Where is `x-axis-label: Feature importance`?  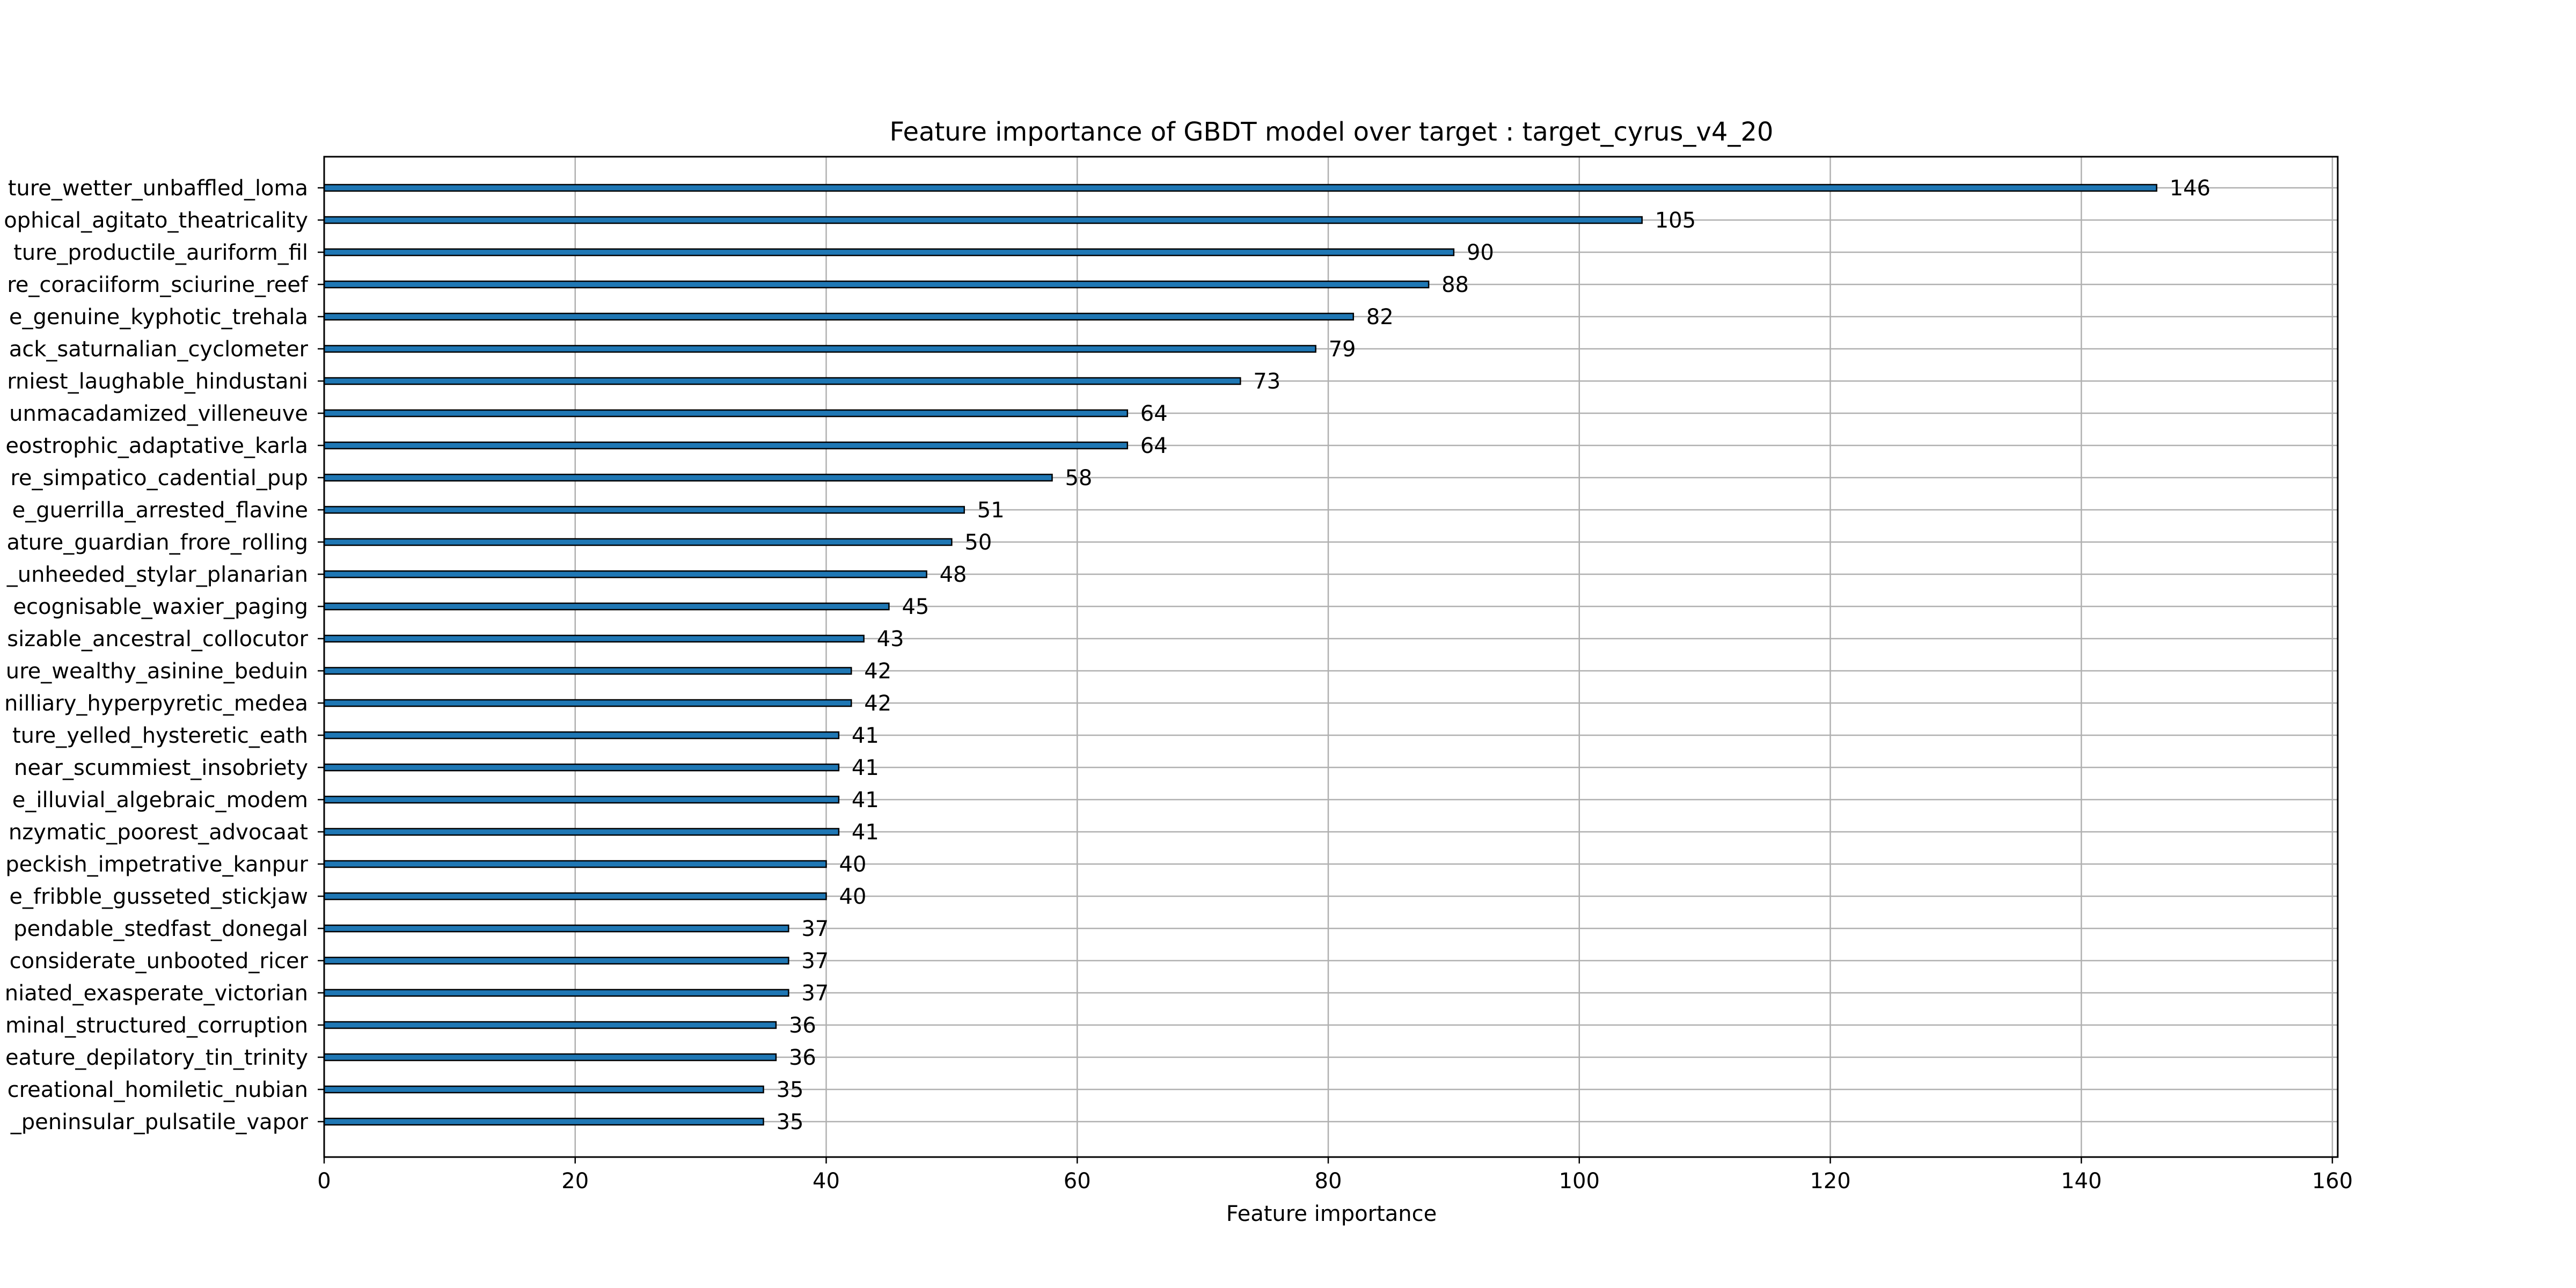 x-axis-label: Feature importance is located at coordinates (1331, 1214).